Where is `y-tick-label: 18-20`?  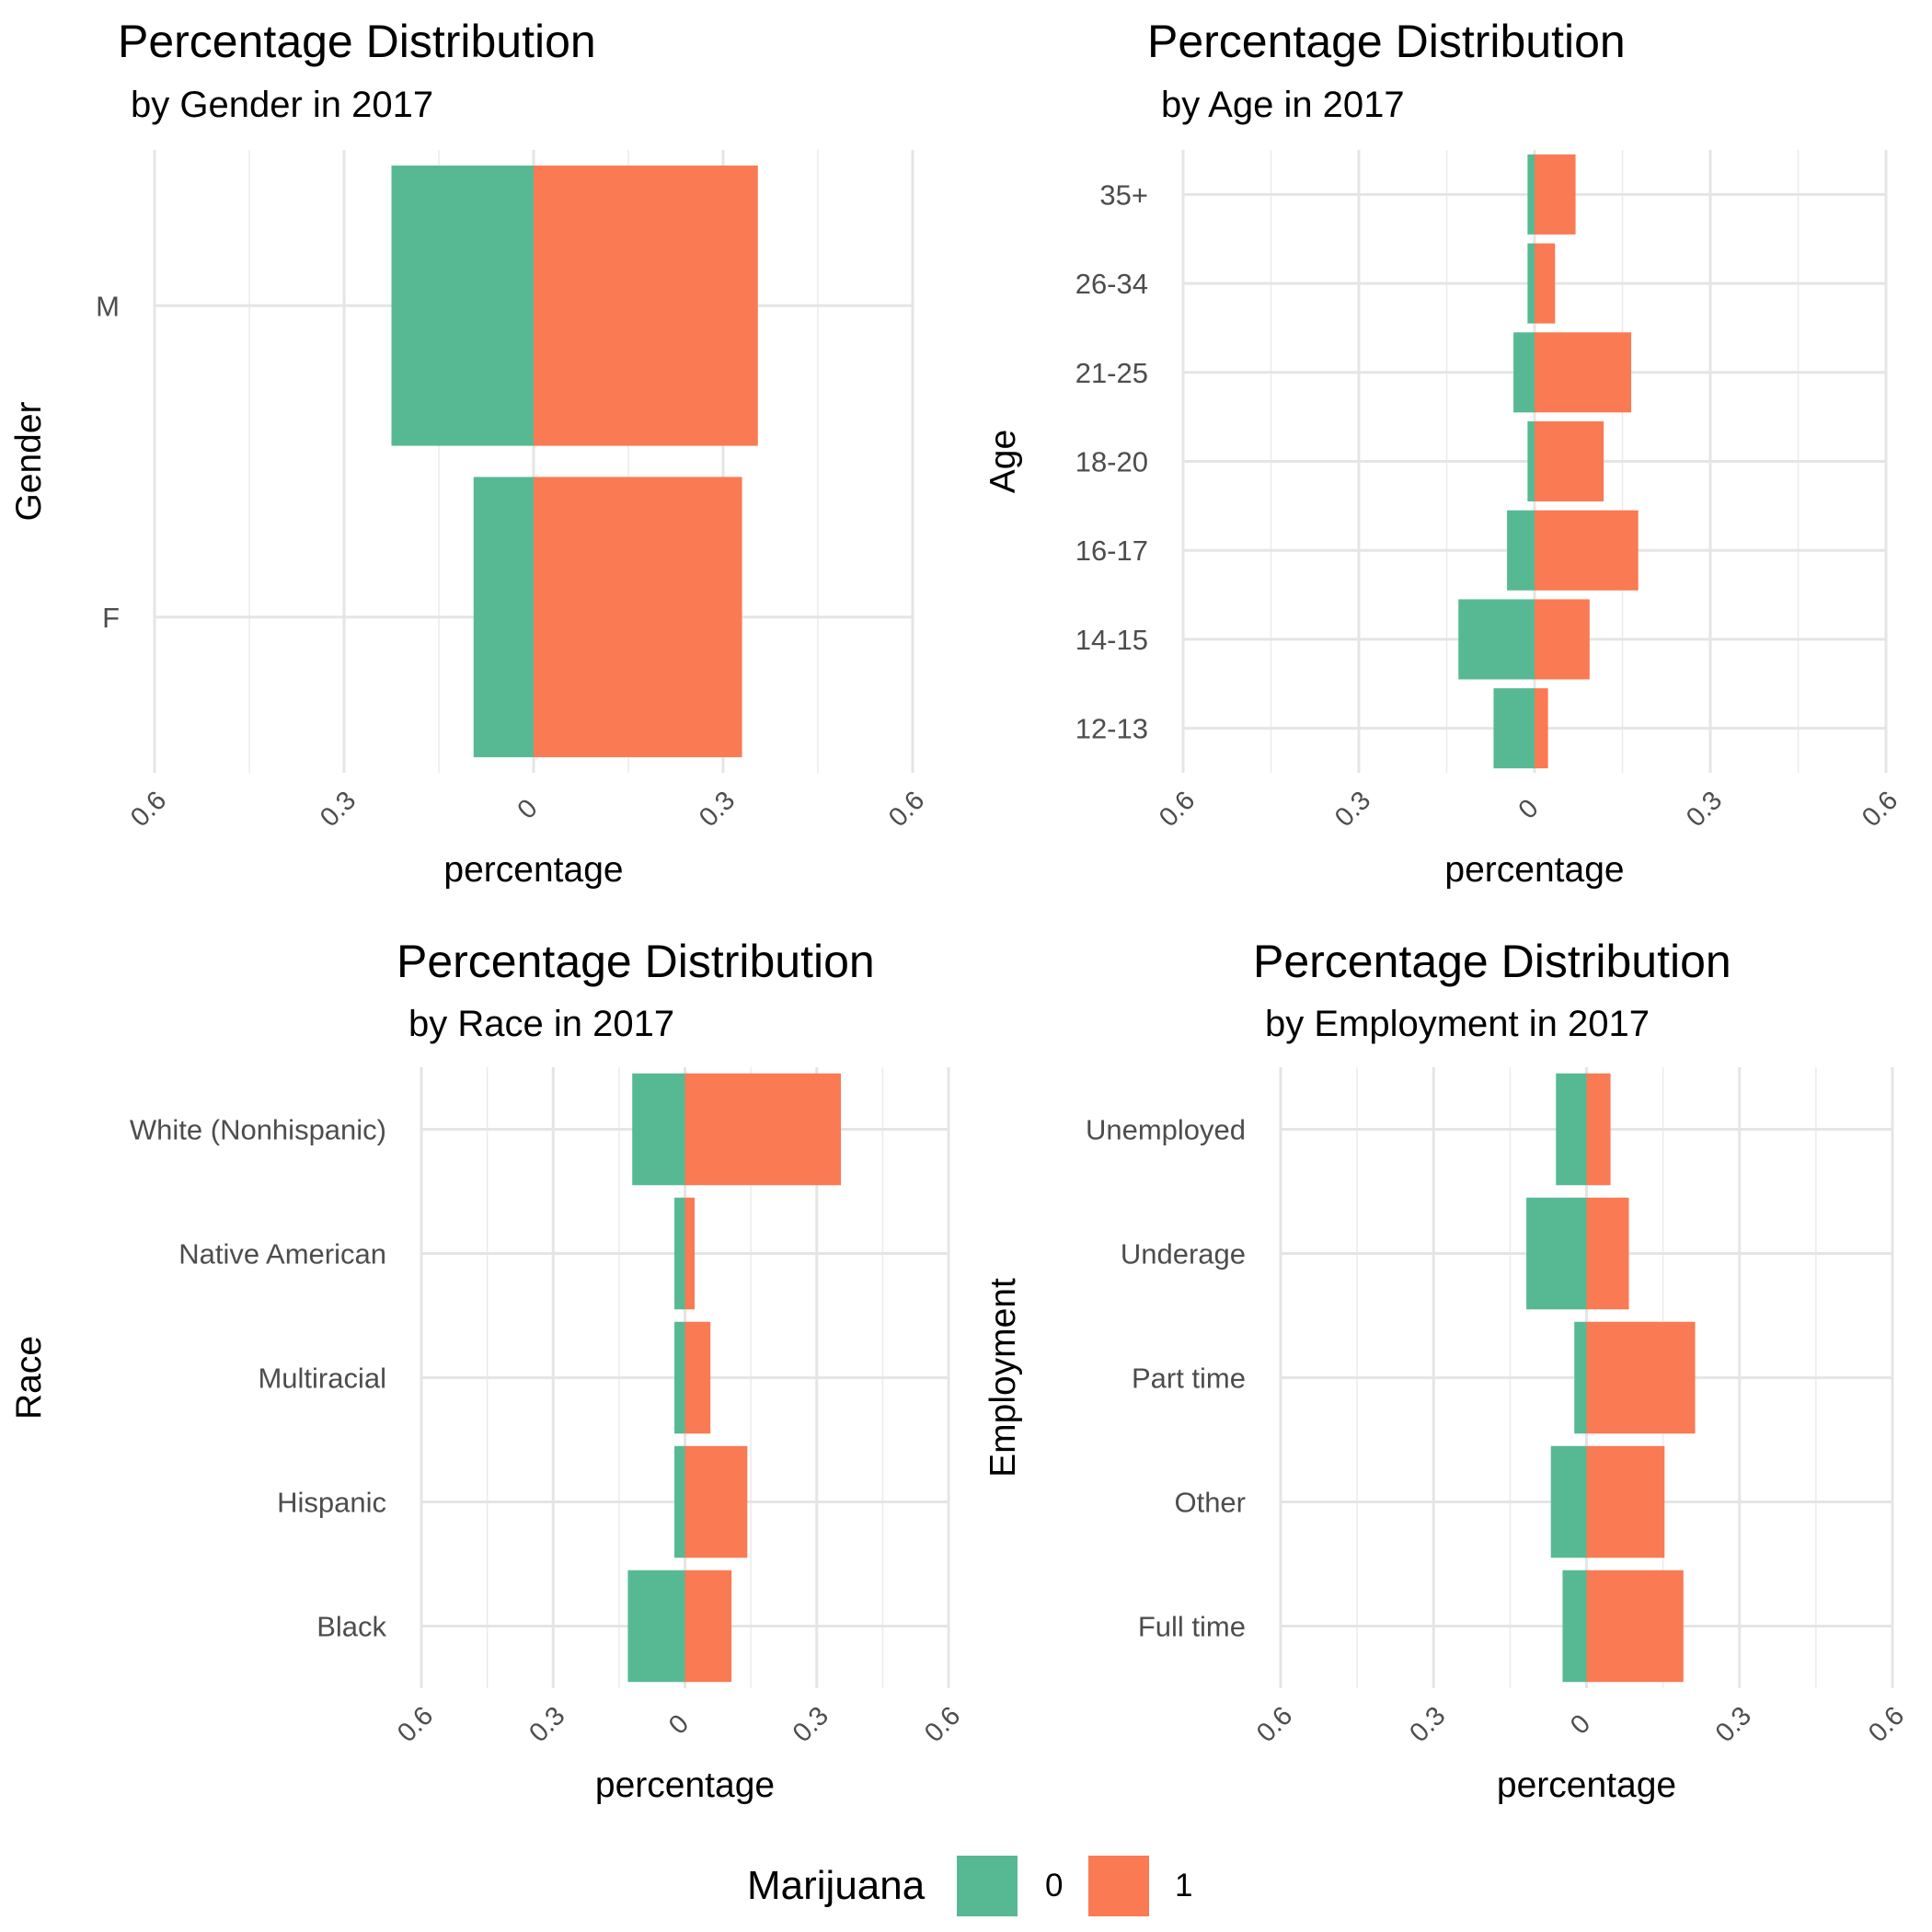 y-tick-label: 18-20 is located at coordinates (1111, 462).